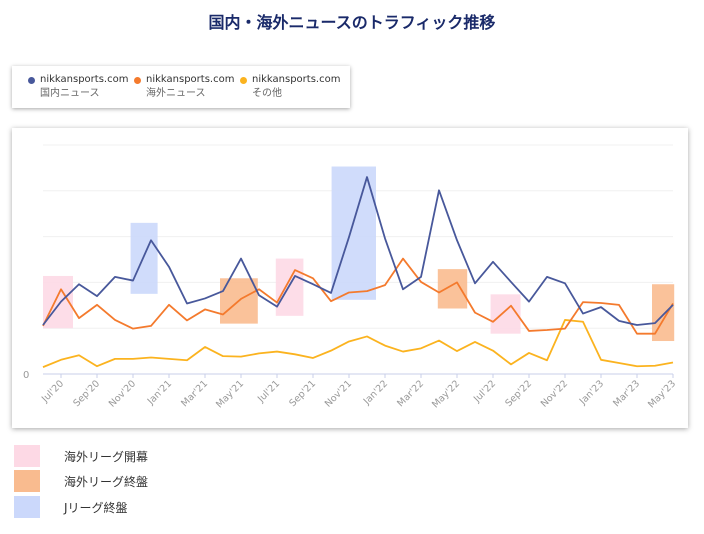 This screenshot has height=534, width=704. I want to click on x-tick-label: Nov'20, so click(122, 393).